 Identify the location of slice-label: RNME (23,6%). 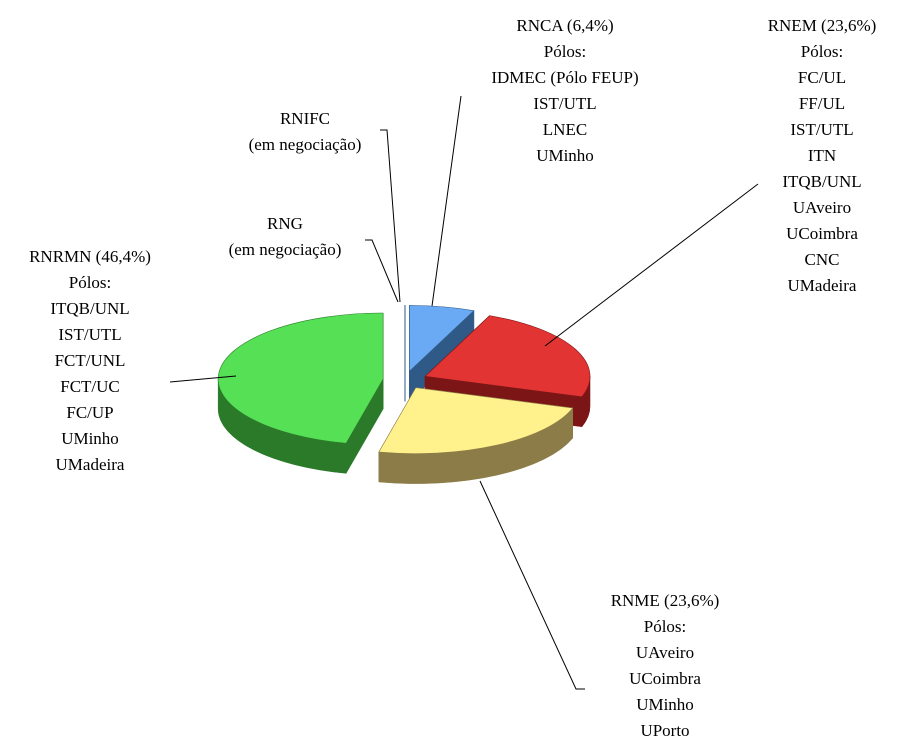
(665, 600).